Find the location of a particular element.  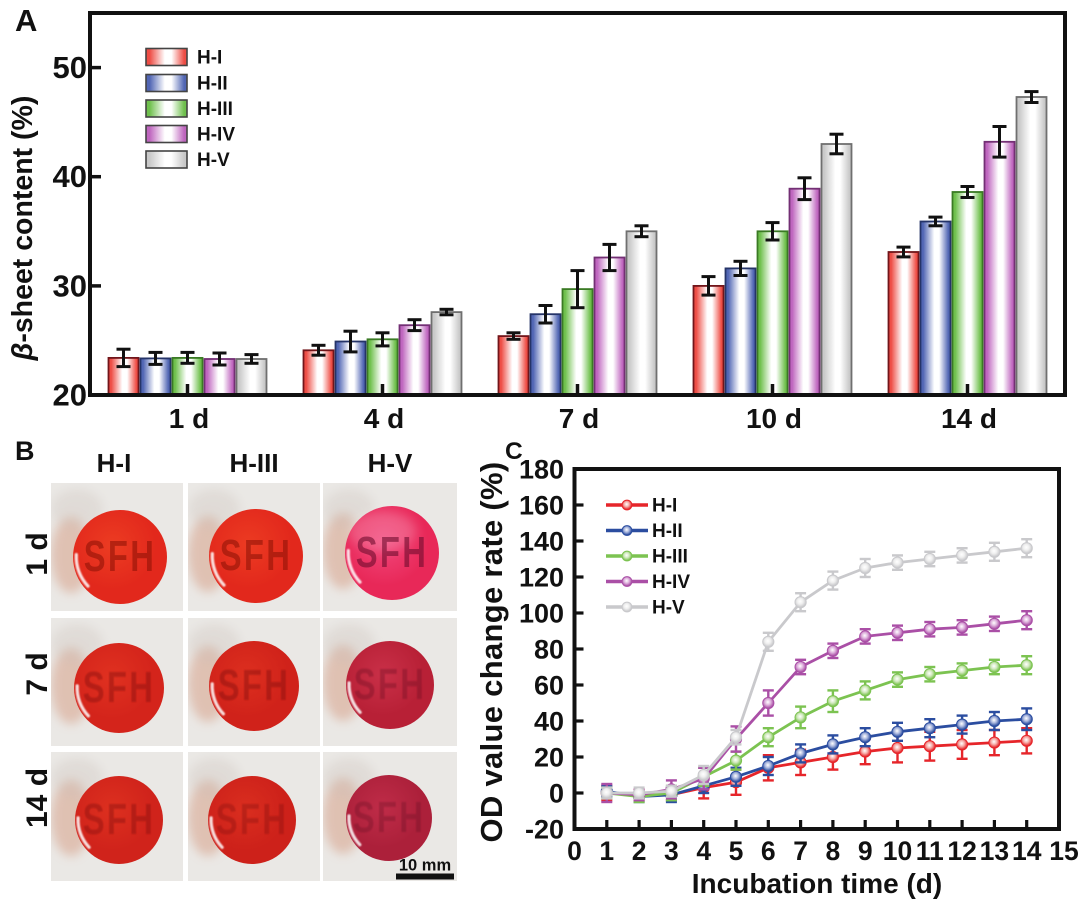

svg-text: 4 is located at coordinates (703, 851).